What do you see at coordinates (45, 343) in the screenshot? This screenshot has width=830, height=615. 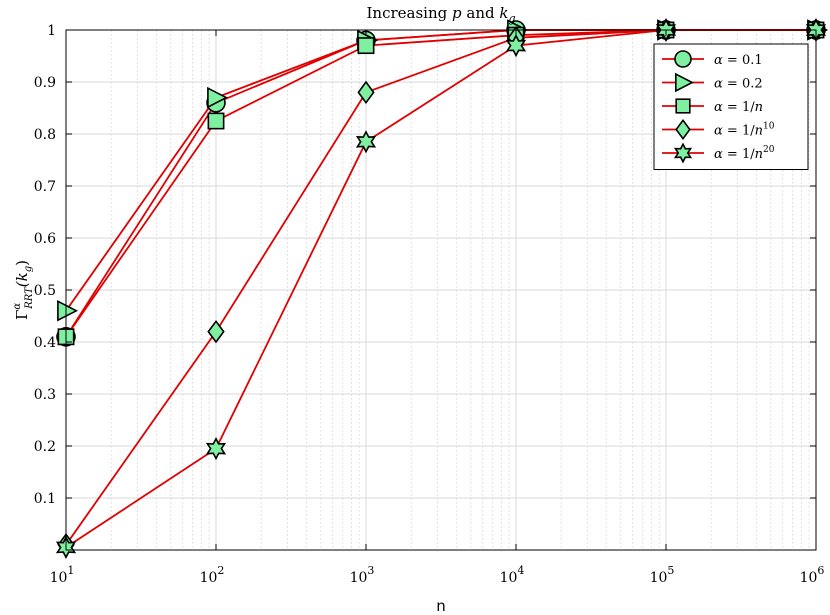 I see `y-tick-label: 0.4` at bounding box center [45, 343].